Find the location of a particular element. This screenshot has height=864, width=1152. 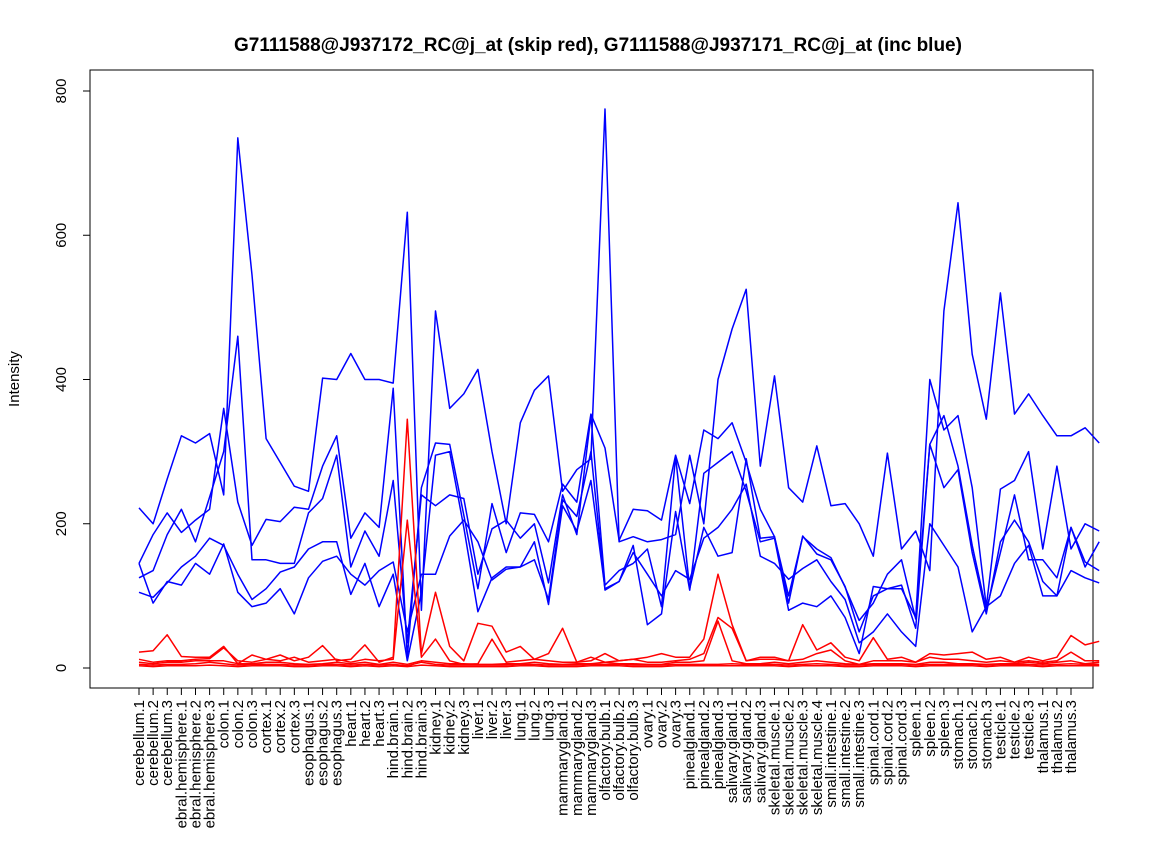

x-tick-label: hind.brain.1 is located at coordinates (393, 739).